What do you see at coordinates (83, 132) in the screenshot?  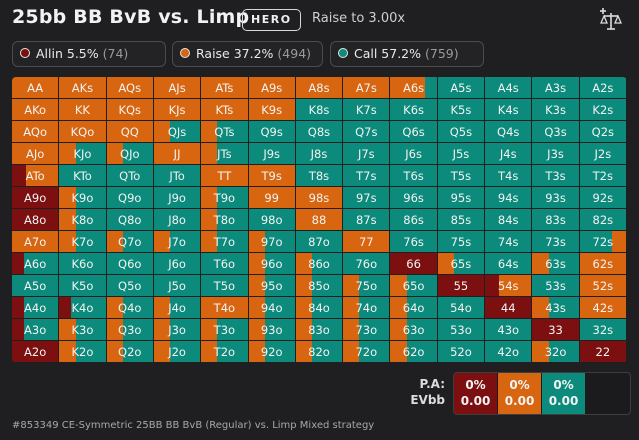 I see `hand-cell: KQo` at bounding box center [83, 132].